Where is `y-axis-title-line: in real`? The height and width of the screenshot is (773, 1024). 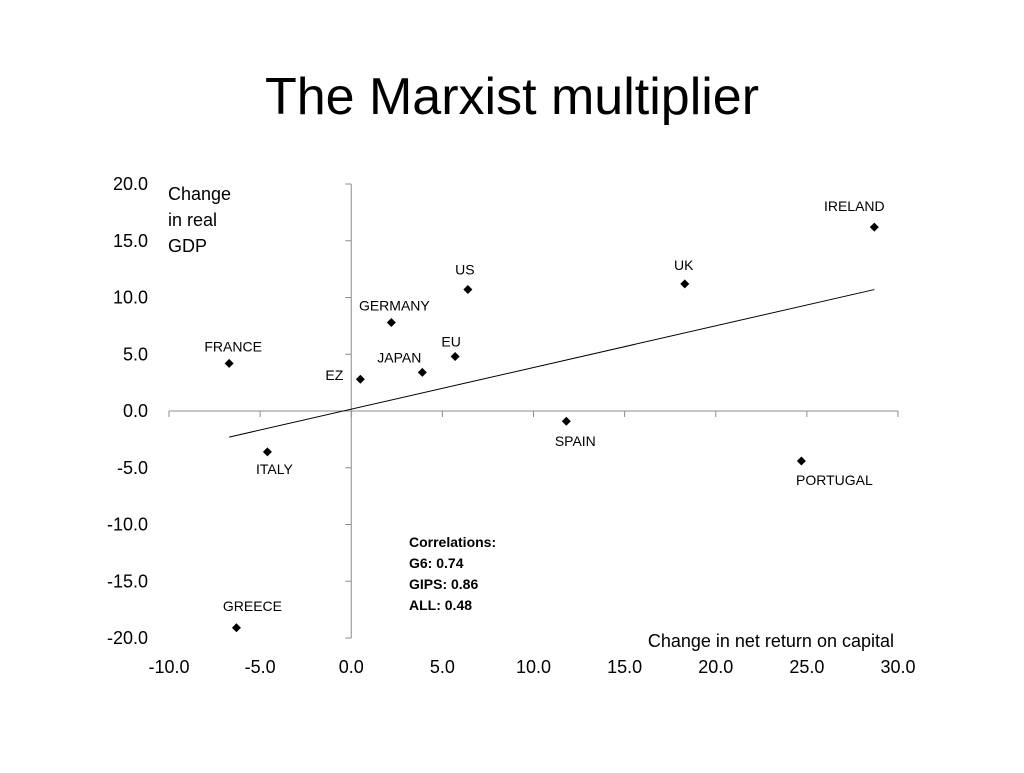 y-axis-title-line: in real is located at coordinates (192, 220).